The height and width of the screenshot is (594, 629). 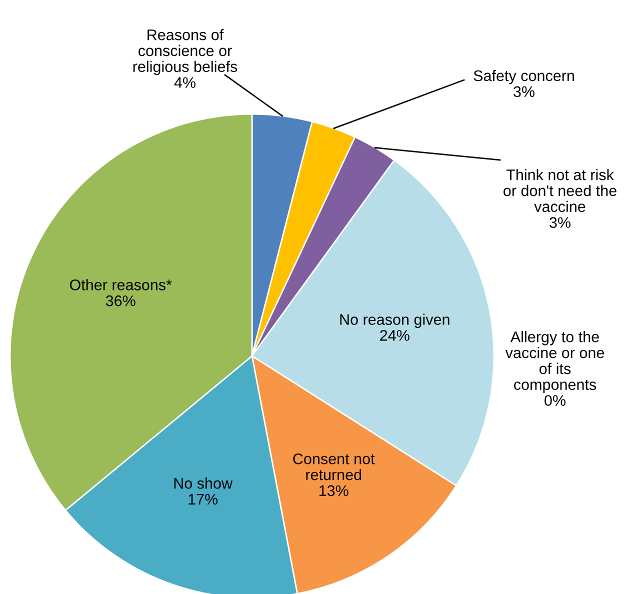 What do you see at coordinates (333, 490) in the screenshot?
I see `data-label: 13%` at bounding box center [333, 490].